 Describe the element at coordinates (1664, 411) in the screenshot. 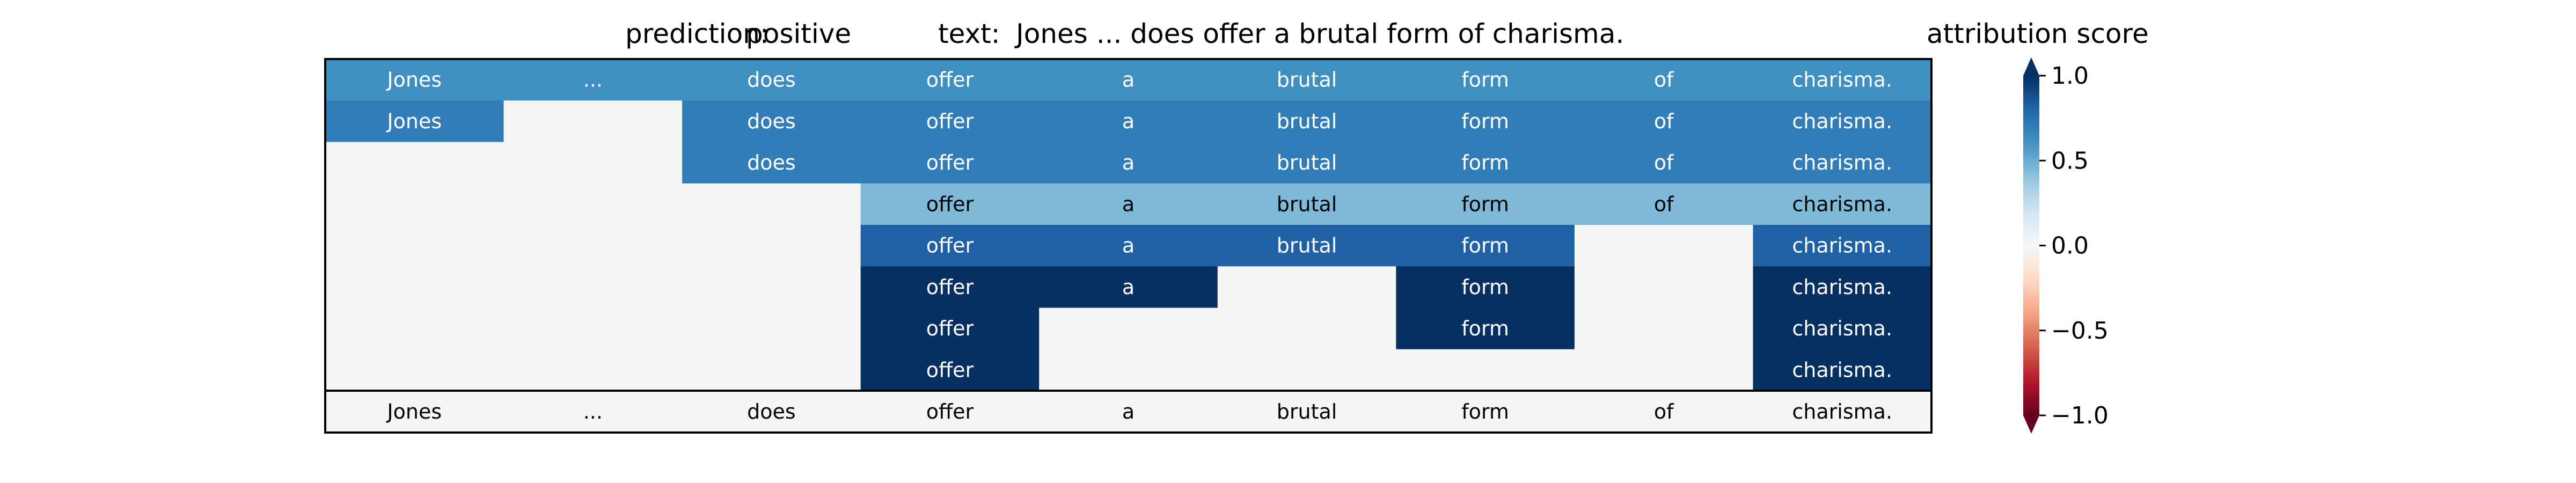

I see `input-token: of` at that location.